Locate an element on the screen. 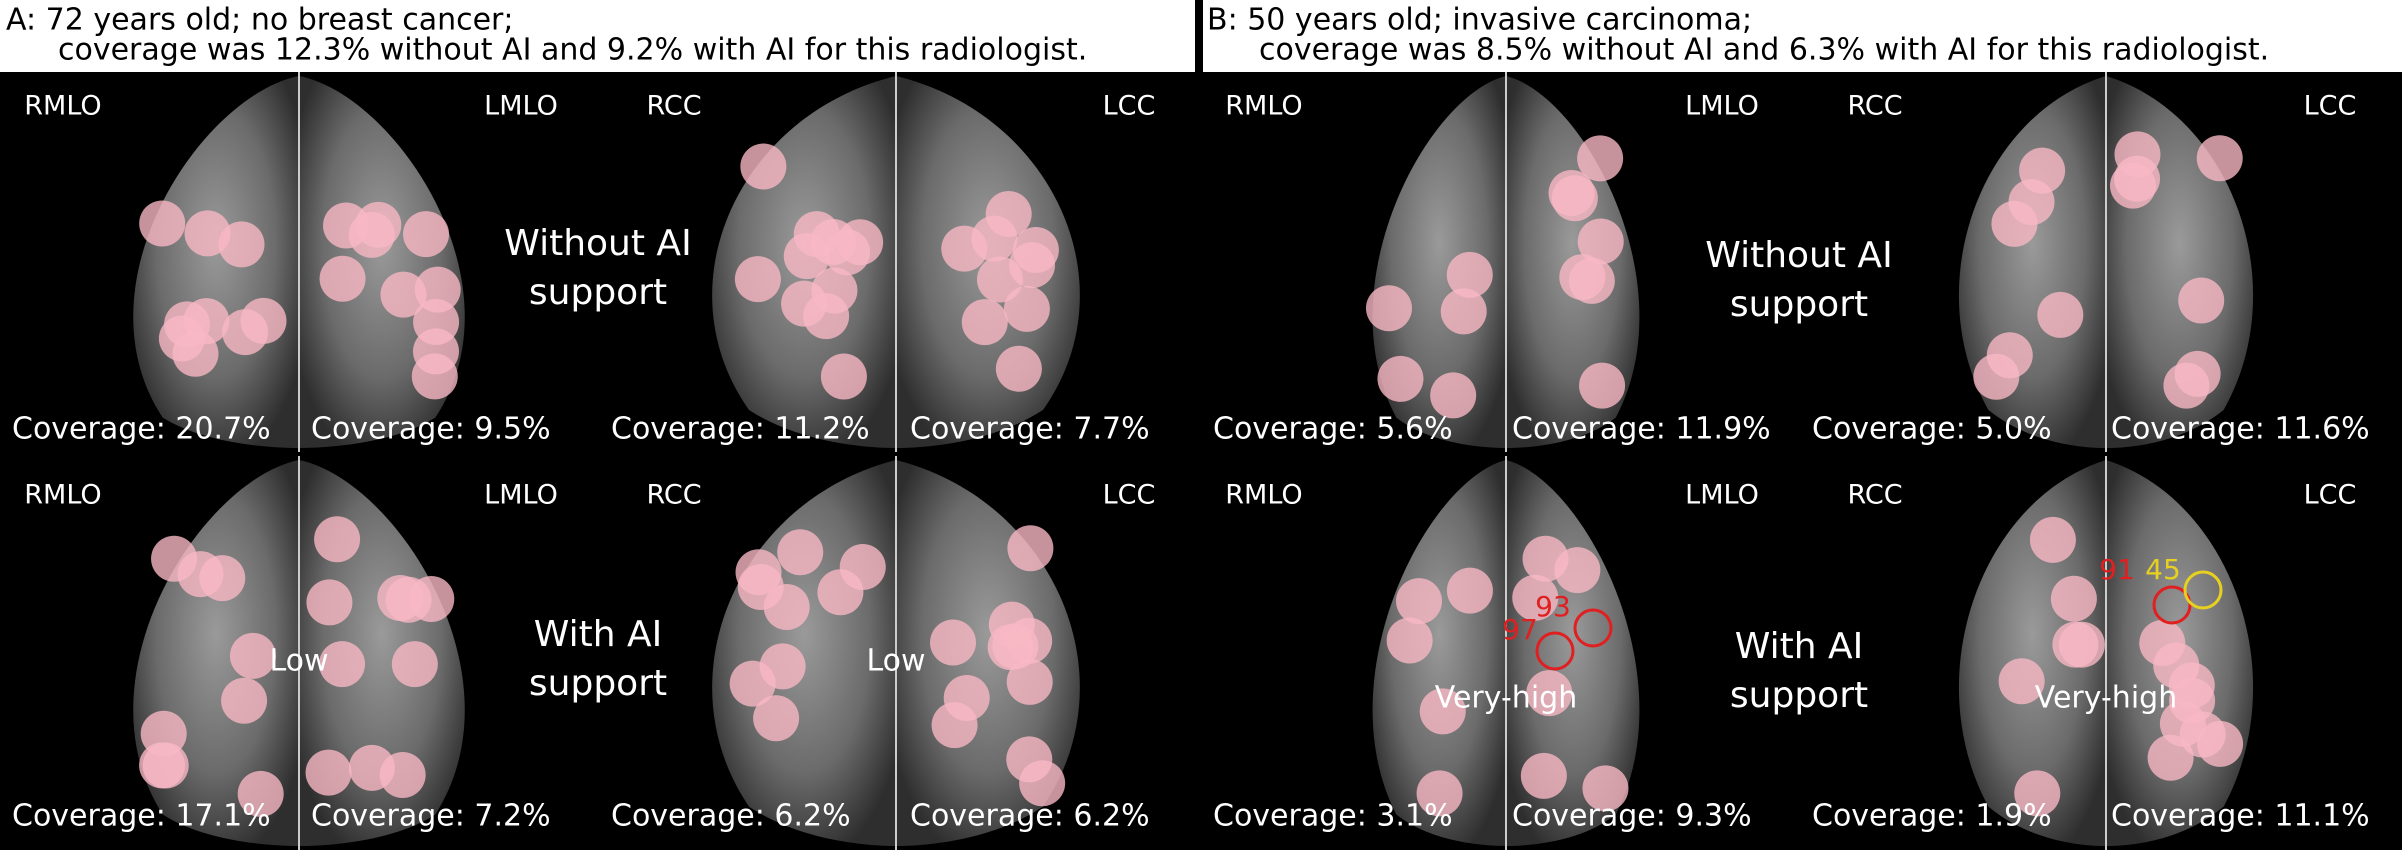 This screenshot has height=850, width=2402. risk-label: Very-high is located at coordinates (2106, 698).